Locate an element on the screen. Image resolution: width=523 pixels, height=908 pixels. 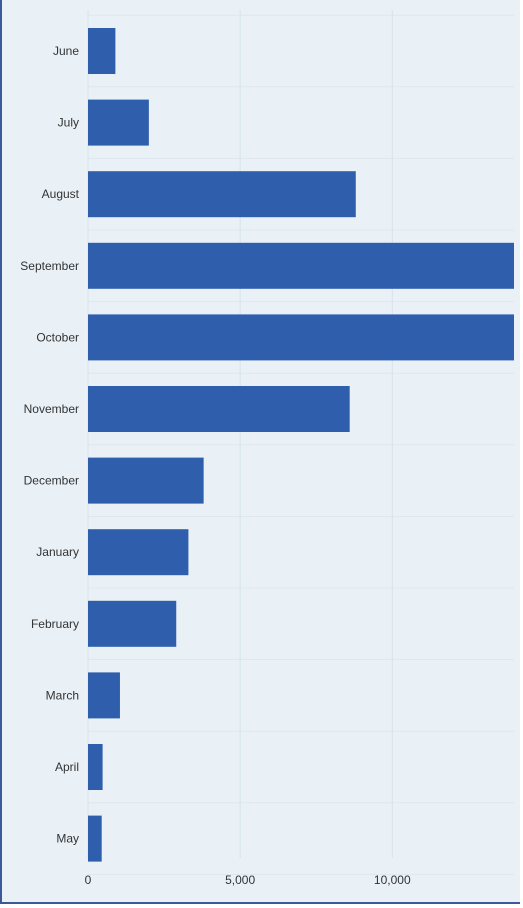
bar-november is located at coordinates (219, 409).